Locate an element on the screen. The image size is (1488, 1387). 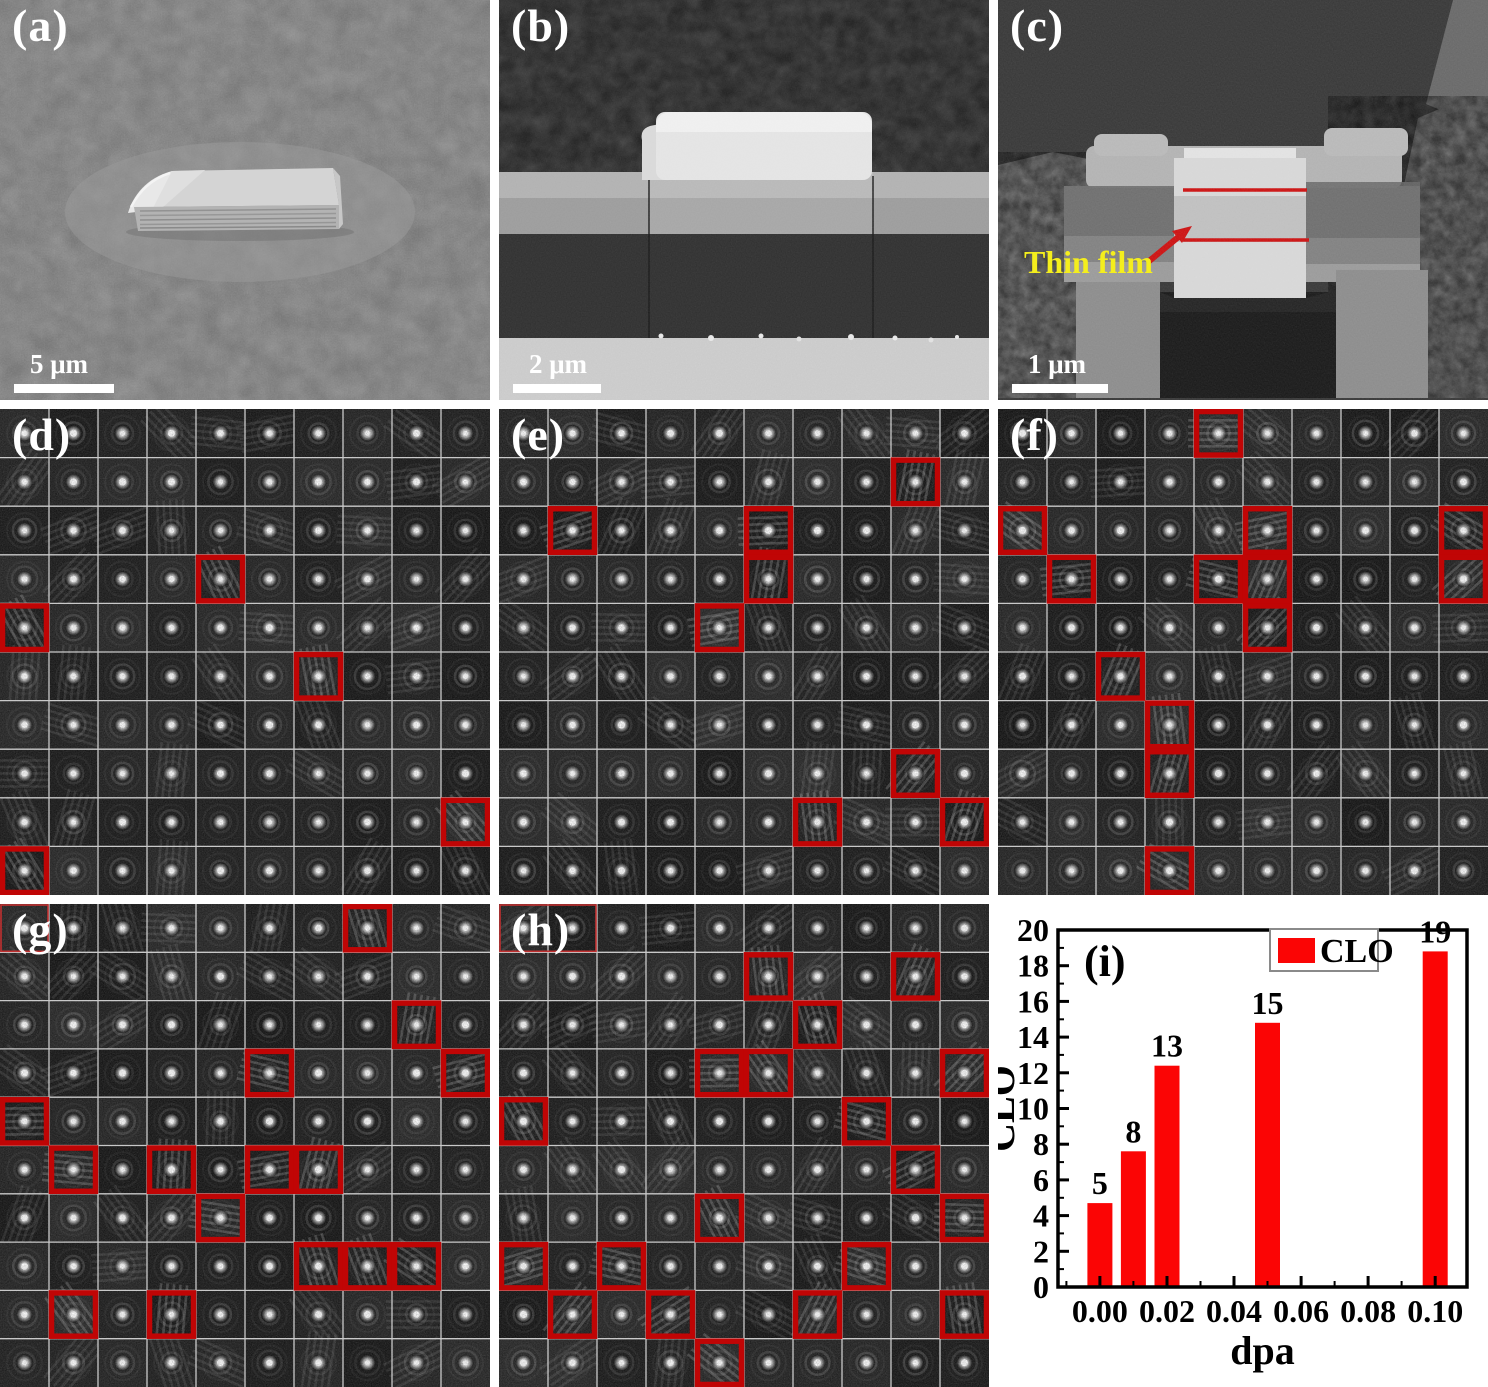
sem-image-b is located at coordinates (744, 200).